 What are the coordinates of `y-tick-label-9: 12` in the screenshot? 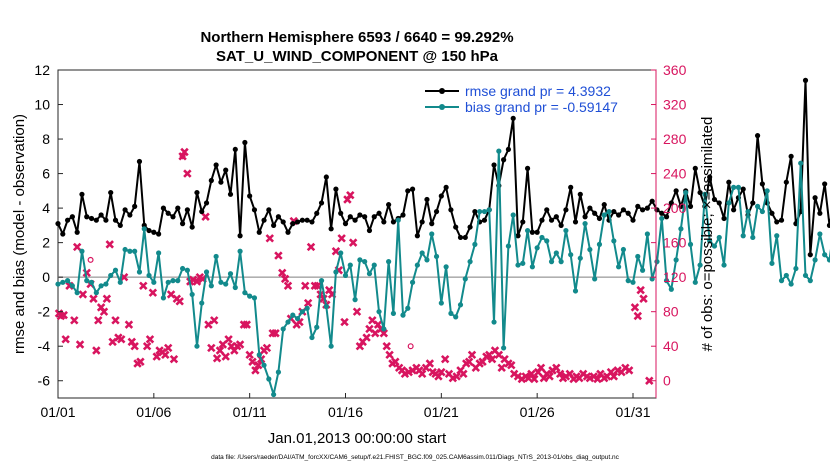 It's located at (42, 70).